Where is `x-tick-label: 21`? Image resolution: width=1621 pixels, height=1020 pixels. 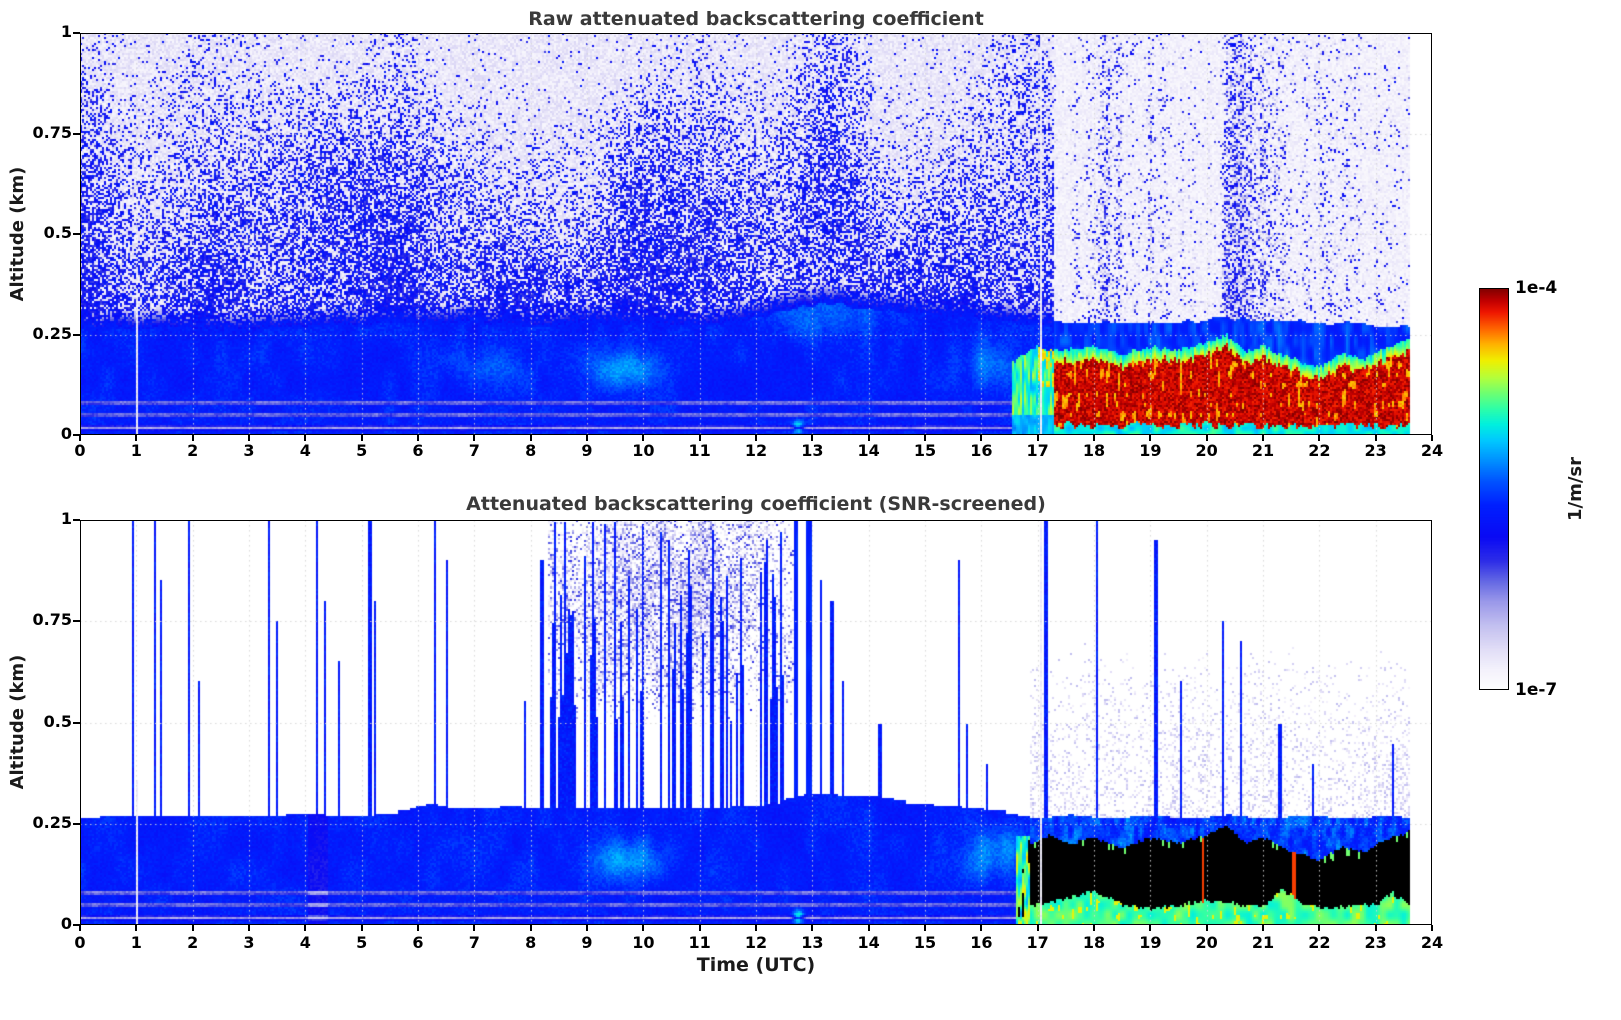
x-tick-label: 21 is located at coordinates (1263, 450).